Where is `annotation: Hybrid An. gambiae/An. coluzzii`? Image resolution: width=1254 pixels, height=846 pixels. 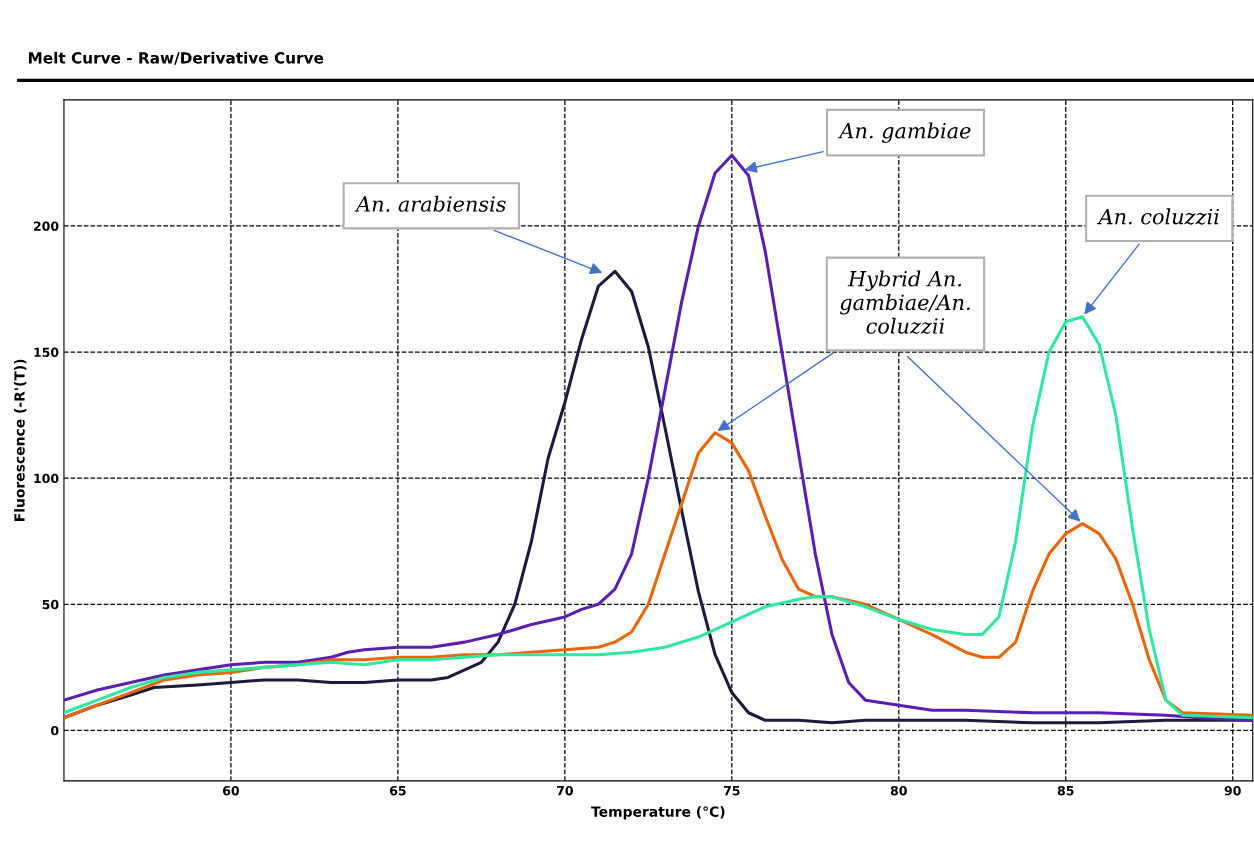
annotation: Hybrid An. gambiae/An. coluzzii is located at coordinates (905, 302).